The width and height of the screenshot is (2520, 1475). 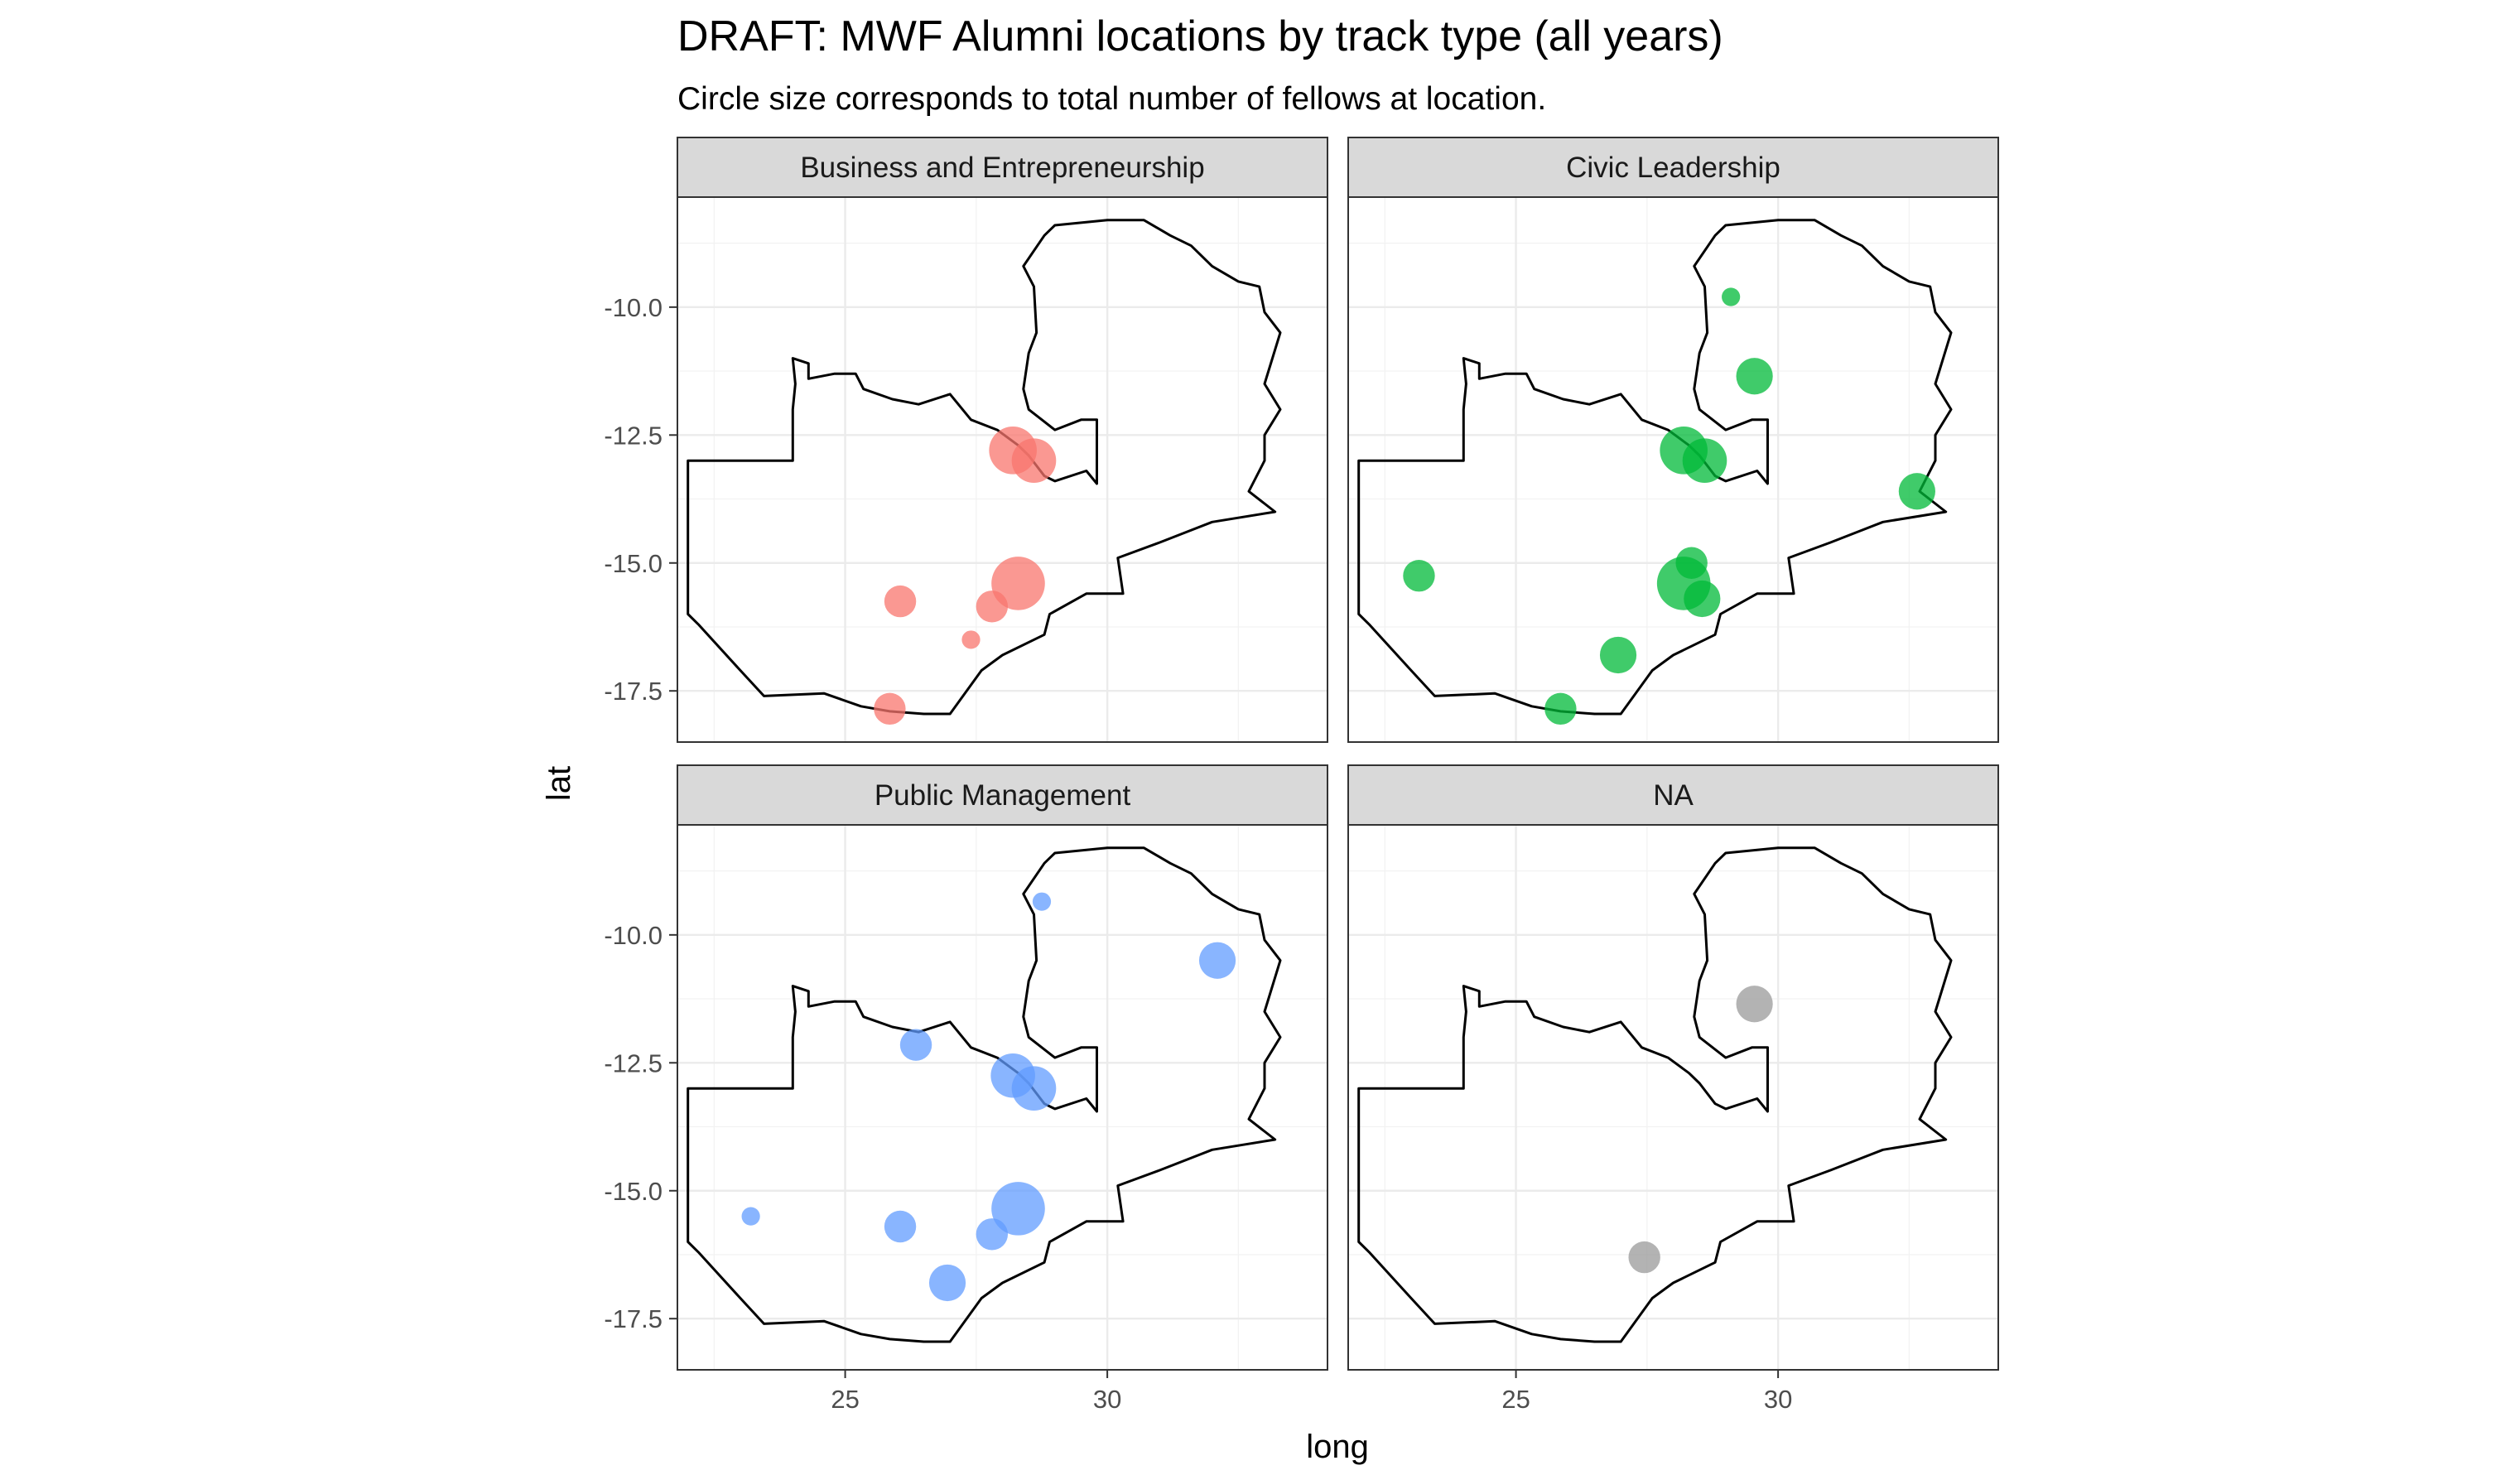 I want to click on facet-strip-label: Business and Entrepreneurship, so click(x=1002, y=168).